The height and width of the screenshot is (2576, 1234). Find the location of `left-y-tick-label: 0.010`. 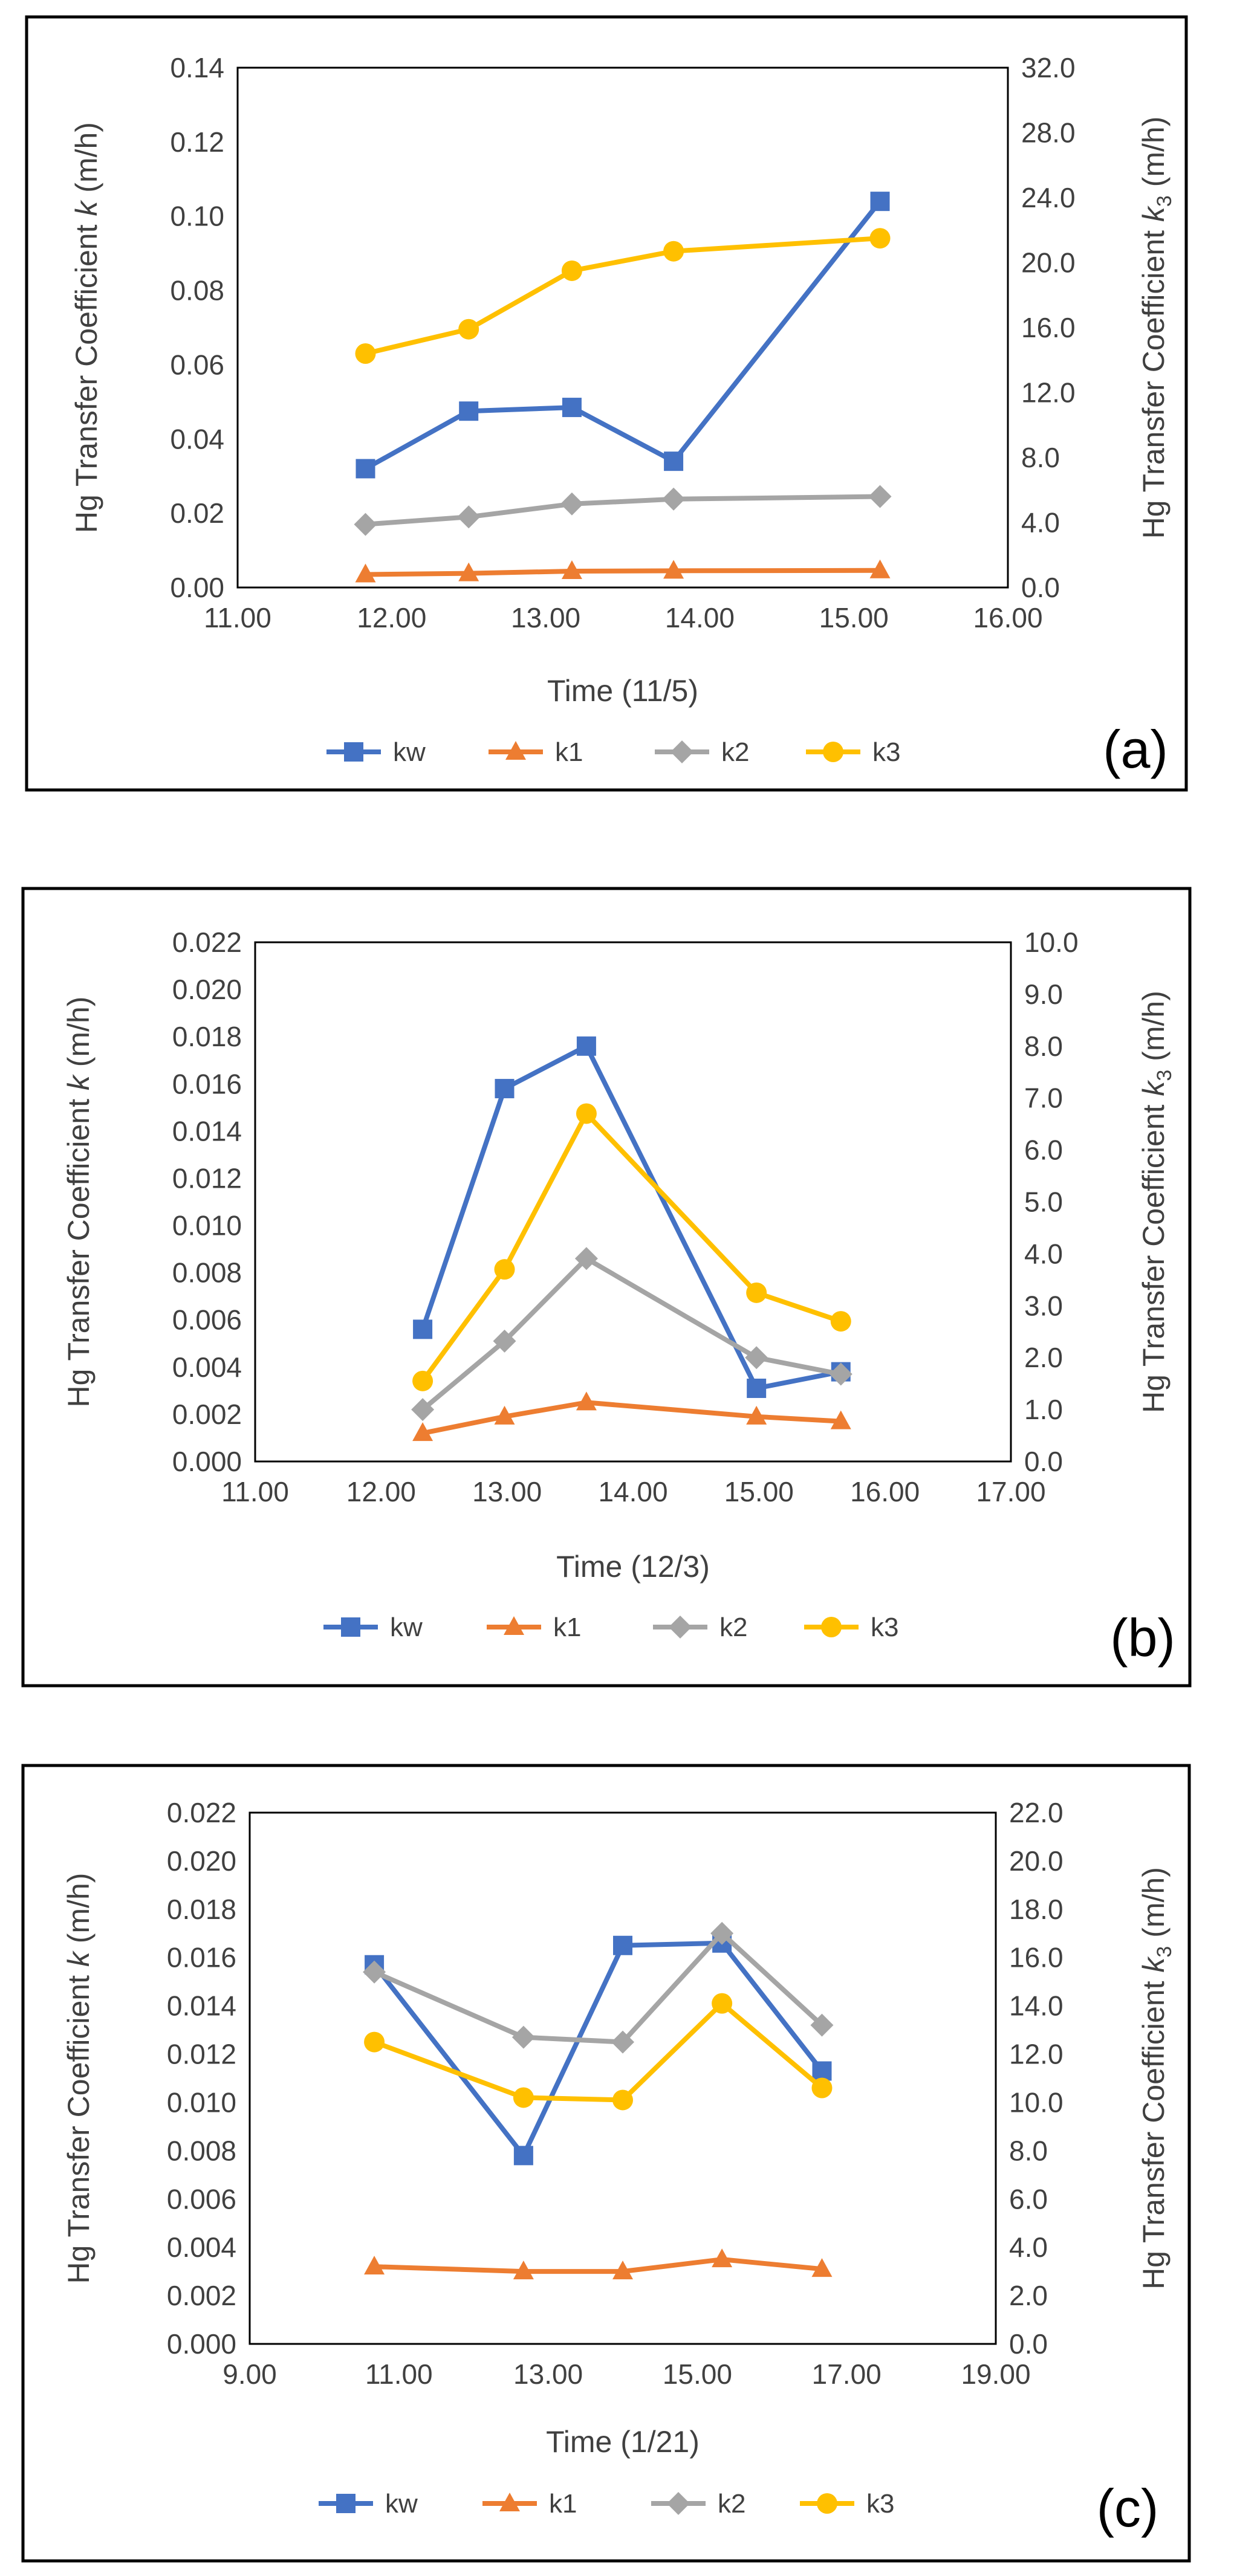

left-y-tick-label: 0.010 is located at coordinates (201, 2102).